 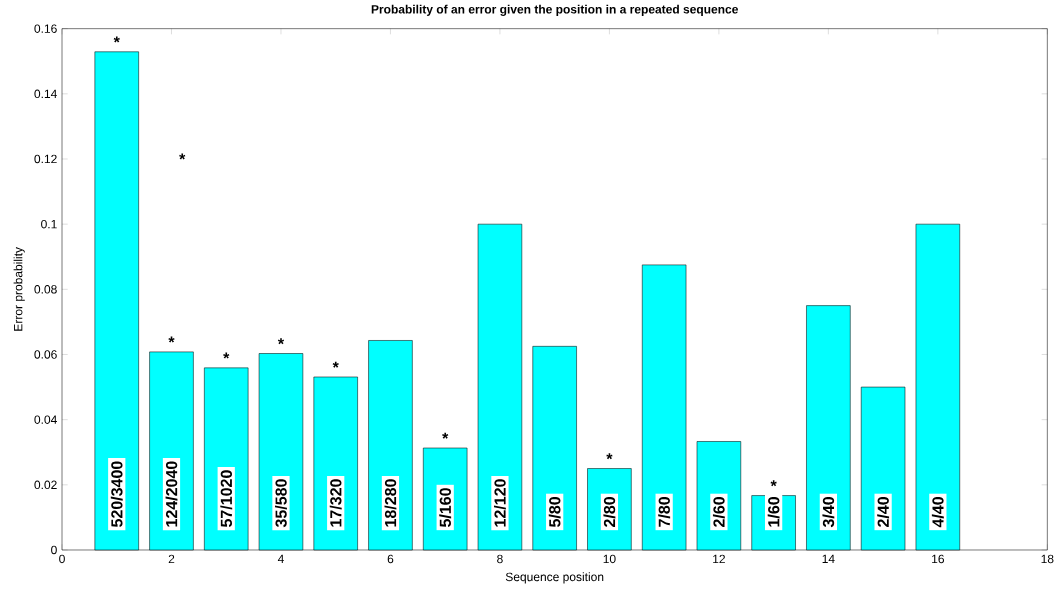 What do you see at coordinates (45, 485) in the screenshot?
I see `y-tick-label: 0.02` at bounding box center [45, 485].